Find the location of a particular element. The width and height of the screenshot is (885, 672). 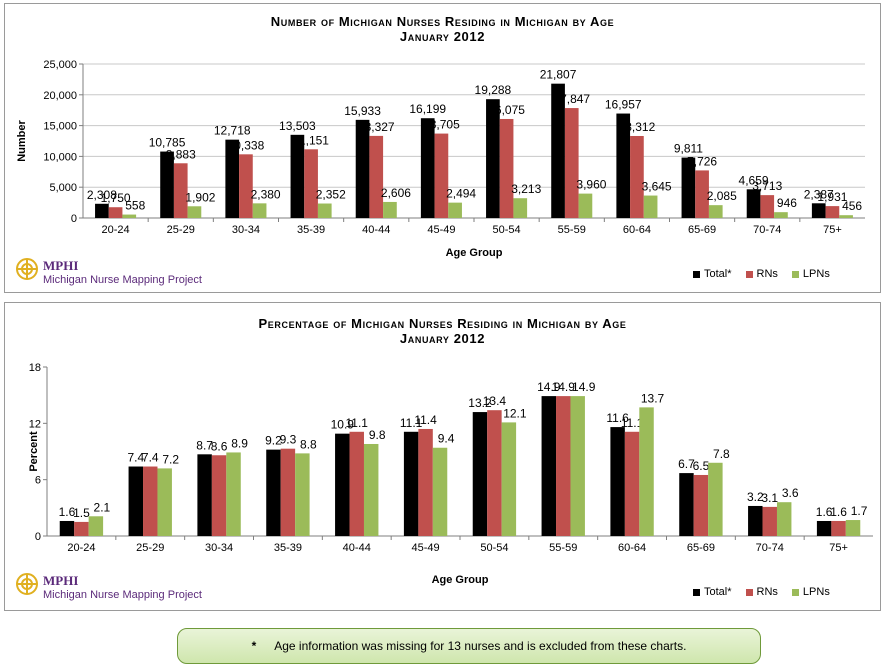

logo-subtitle: Michigan Nurse Mapping Project is located at coordinates (122, 280).